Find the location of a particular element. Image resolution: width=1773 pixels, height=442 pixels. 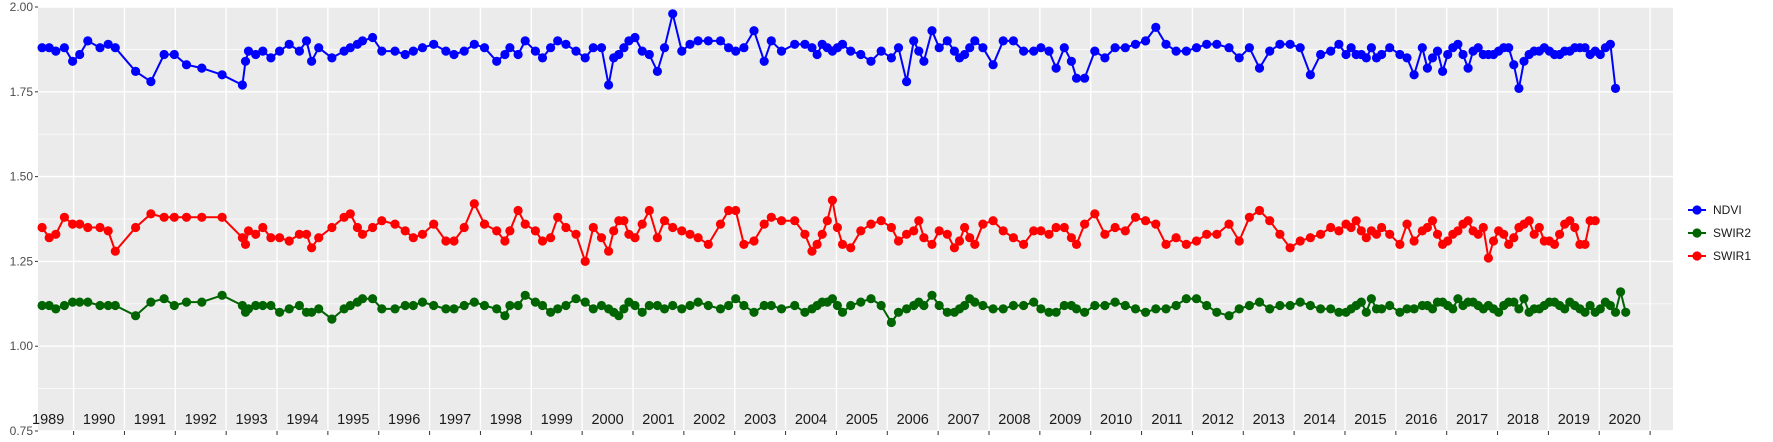

y-tick-label: 1.25 is located at coordinates (22, 261).